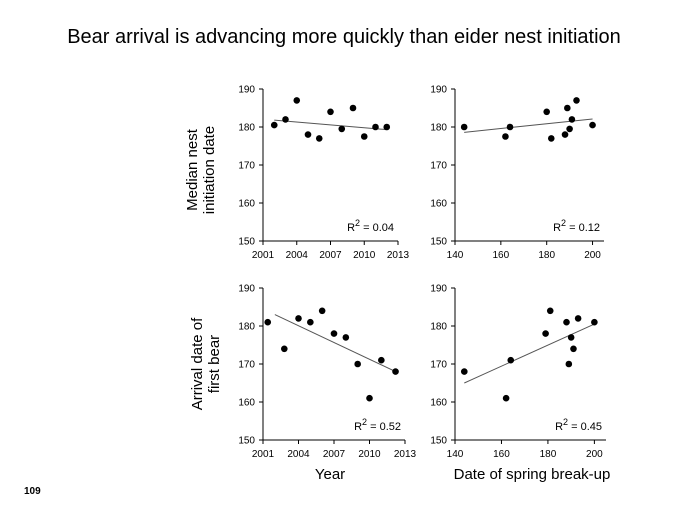 Image resolution: width=688 pixels, height=516 pixels. I want to click on r-squared-value: = 0.45, so click(585, 427).